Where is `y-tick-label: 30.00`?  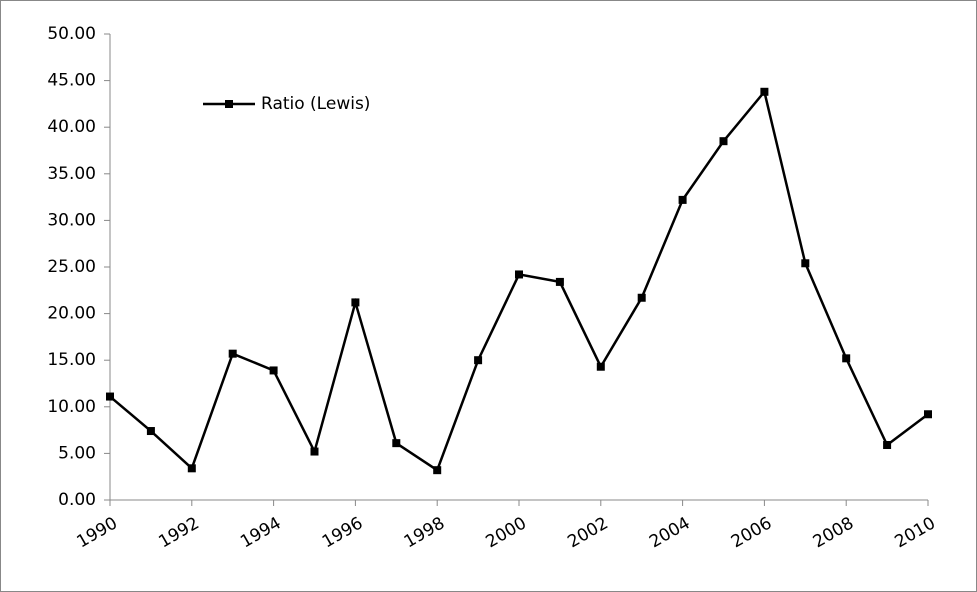
y-tick-label: 30.00 is located at coordinates (71, 220).